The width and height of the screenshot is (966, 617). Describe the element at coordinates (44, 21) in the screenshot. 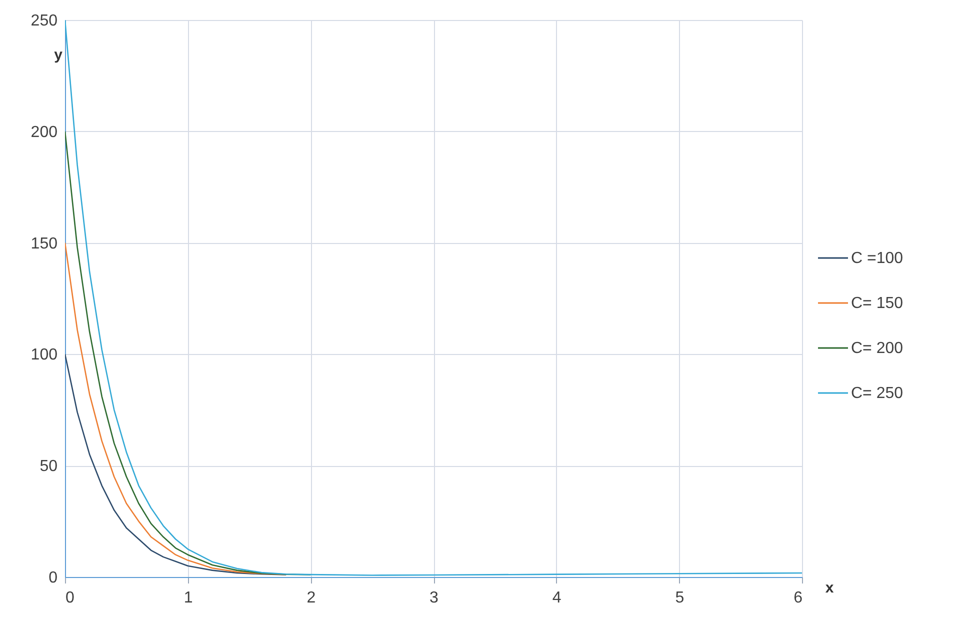

I see `y-tick-label: 250` at that location.